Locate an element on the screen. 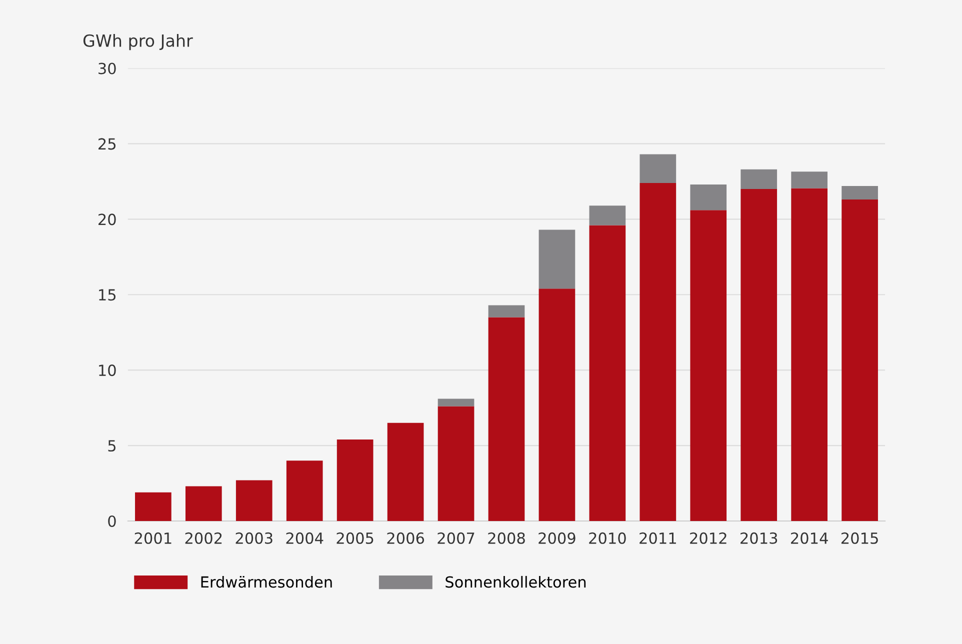  y-tick-label: 30 is located at coordinates (107, 68).